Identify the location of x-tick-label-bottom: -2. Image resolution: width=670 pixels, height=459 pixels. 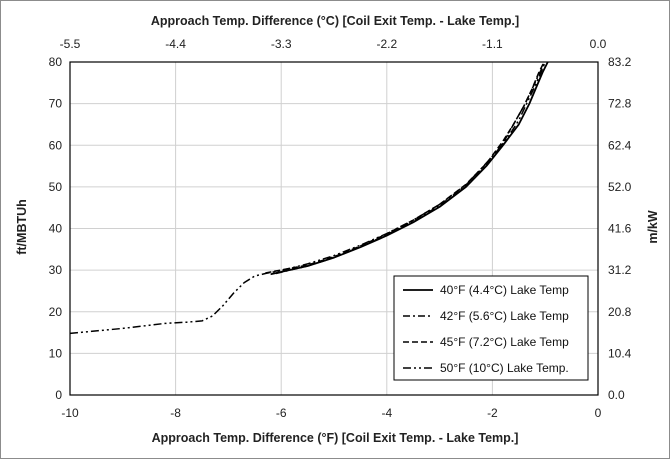
(492, 413).